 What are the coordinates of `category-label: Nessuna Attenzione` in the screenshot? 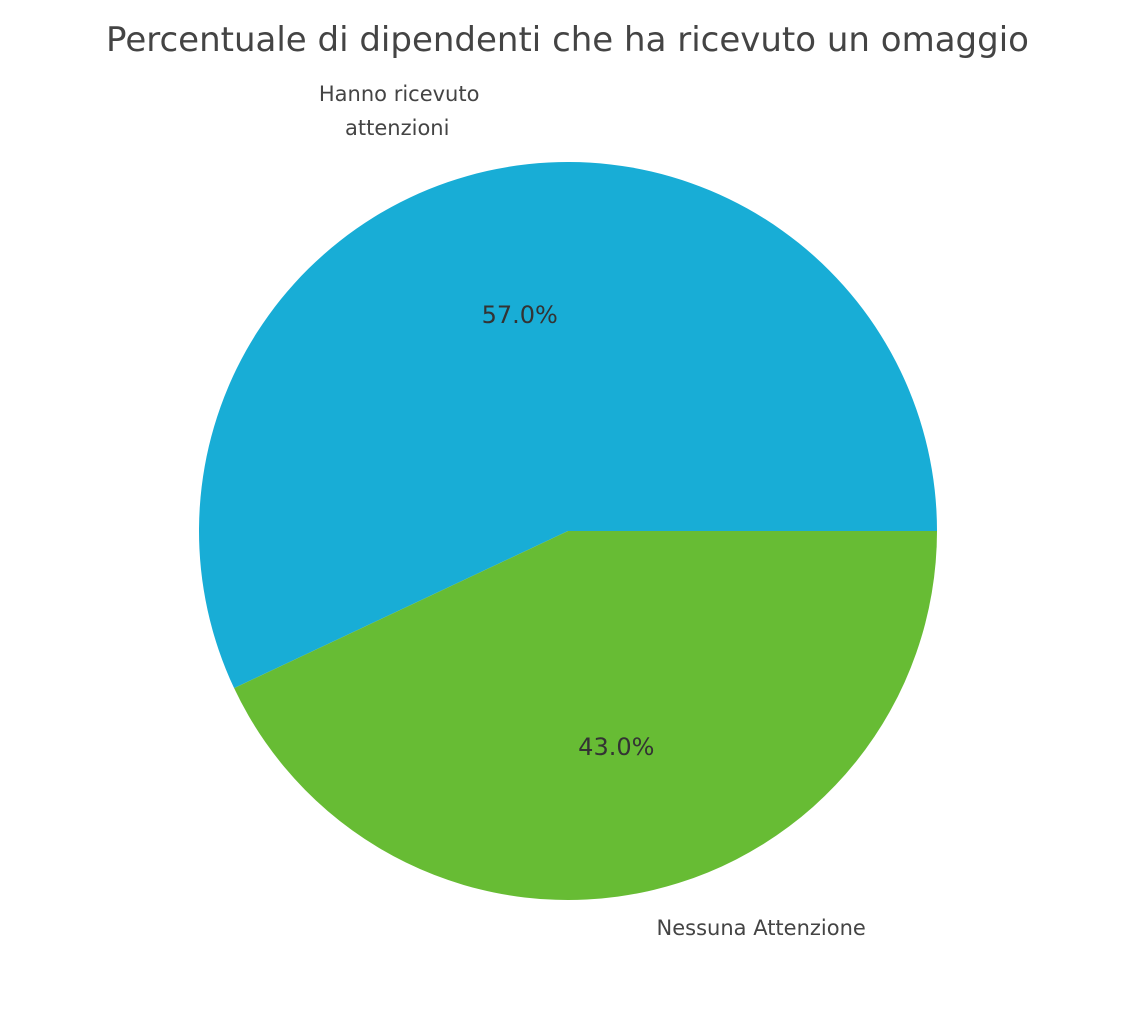 It's located at (761, 928).